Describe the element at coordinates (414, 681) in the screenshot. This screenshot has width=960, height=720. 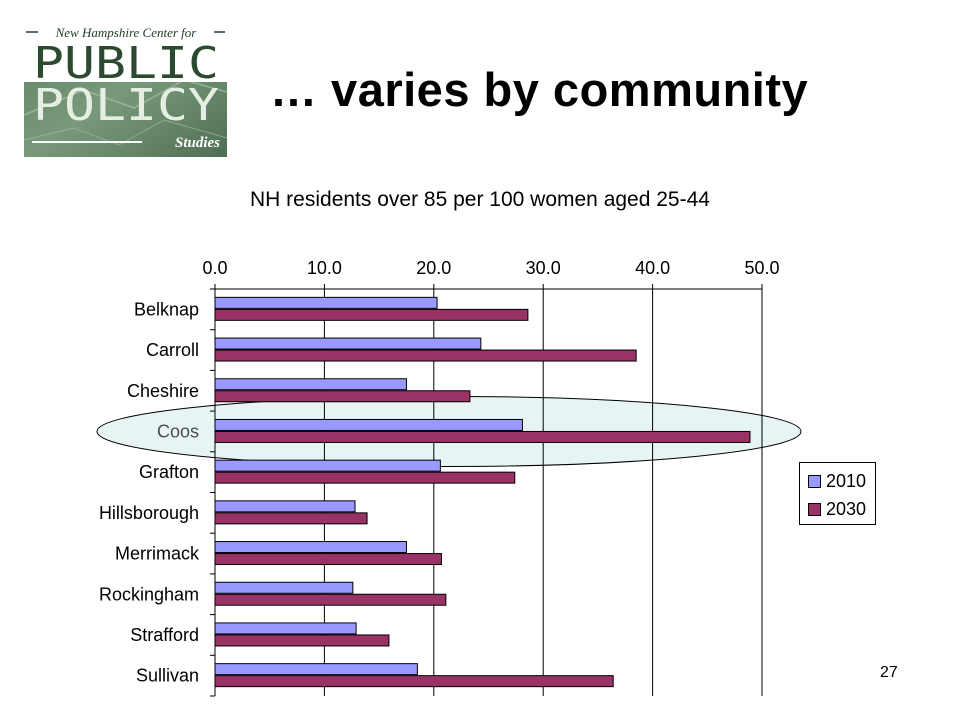
I see `bar-2030-sullivan` at that location.